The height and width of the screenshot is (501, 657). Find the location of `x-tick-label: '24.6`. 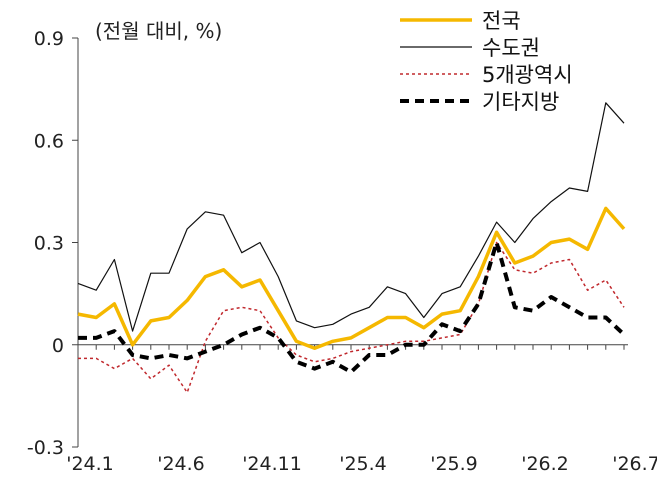

x-tick-label: '24.6 is located at coordinates (181, 464).